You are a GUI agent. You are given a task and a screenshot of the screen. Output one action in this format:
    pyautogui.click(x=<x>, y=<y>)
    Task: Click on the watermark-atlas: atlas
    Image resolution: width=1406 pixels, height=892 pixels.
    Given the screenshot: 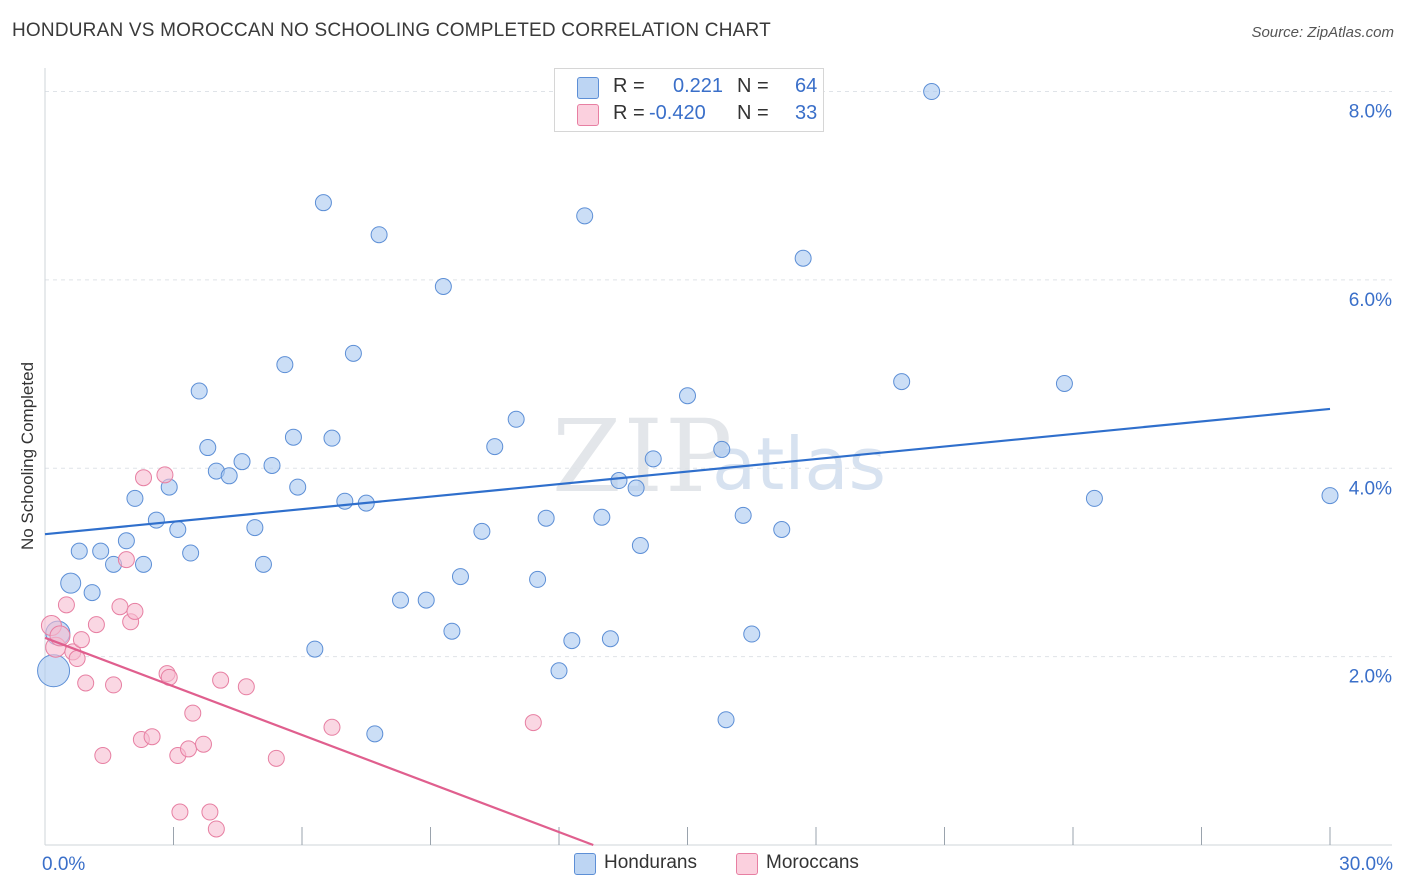 What is the action you would take?
    pyautogui.click(x=799, y=464)
    